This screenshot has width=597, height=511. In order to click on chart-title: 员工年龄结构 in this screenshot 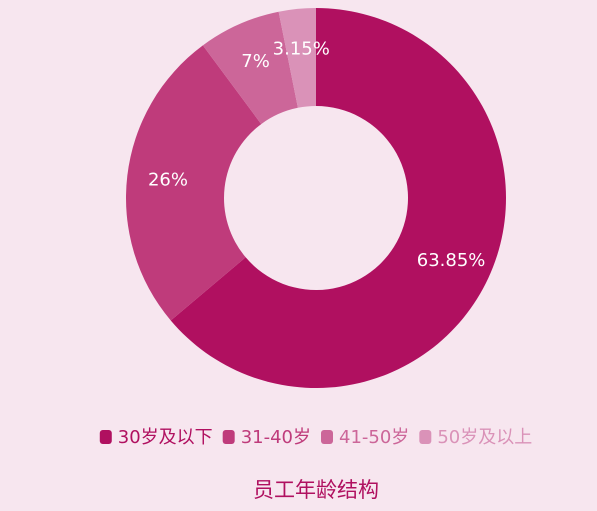, I will do `click(316, 490)`.